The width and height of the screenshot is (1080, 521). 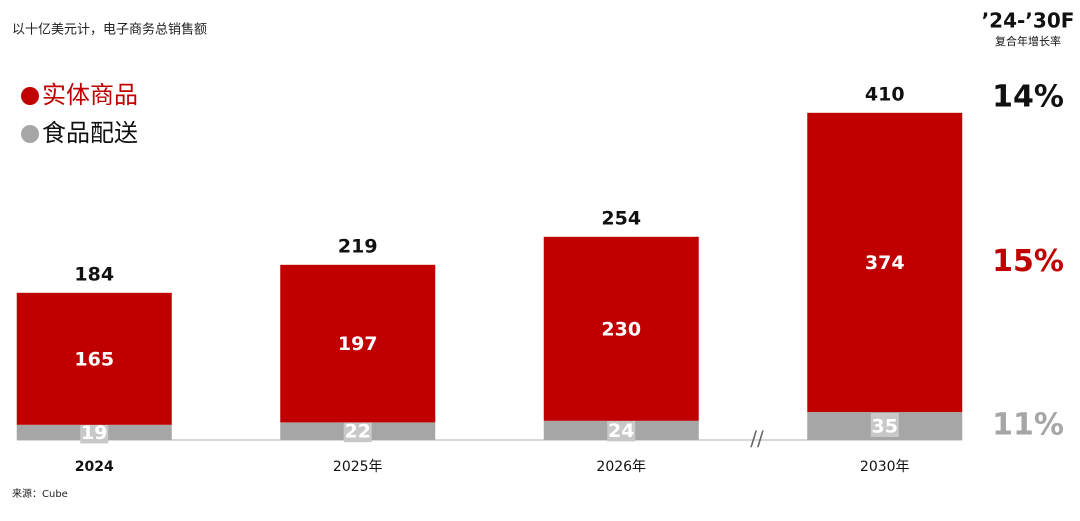 I want to click on source-note: 来源：Cube, so click(x=40, y=493).